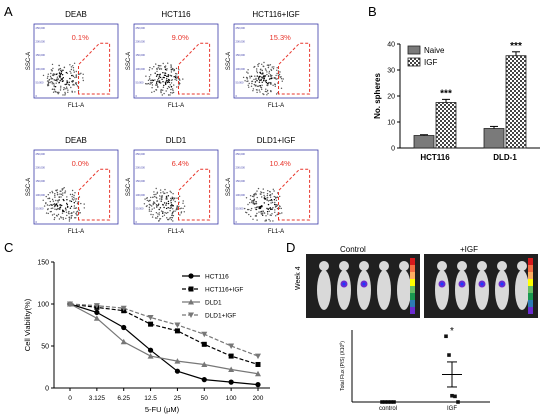 The height and width of the screenshot is (420, 550). Describe the element at coordinates (141, 195) in the screenshot. I see `flow-y-tick: 100,000` at that location.